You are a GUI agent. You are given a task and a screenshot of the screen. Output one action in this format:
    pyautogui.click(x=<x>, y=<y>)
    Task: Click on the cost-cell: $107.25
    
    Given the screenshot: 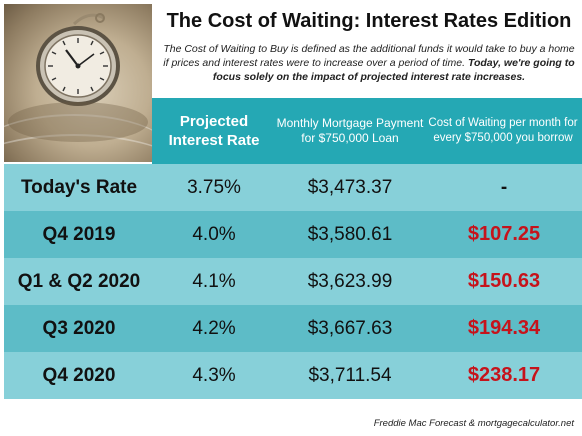 What is the action you would take?
    pyautogui.click(x=504, y=234)
    